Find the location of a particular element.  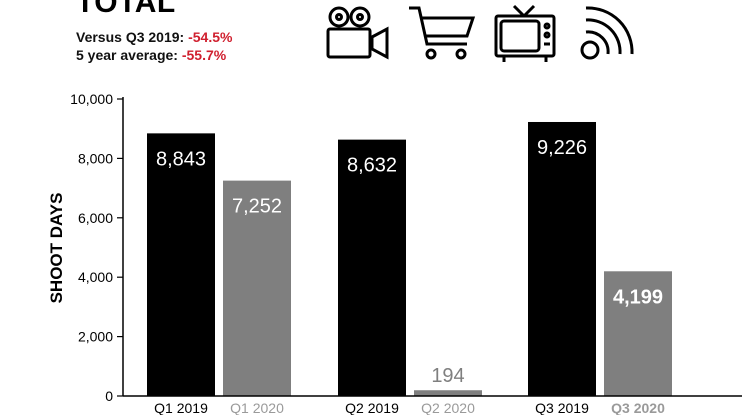

chart-title: TOTAL is located at coordinates (126, 9).